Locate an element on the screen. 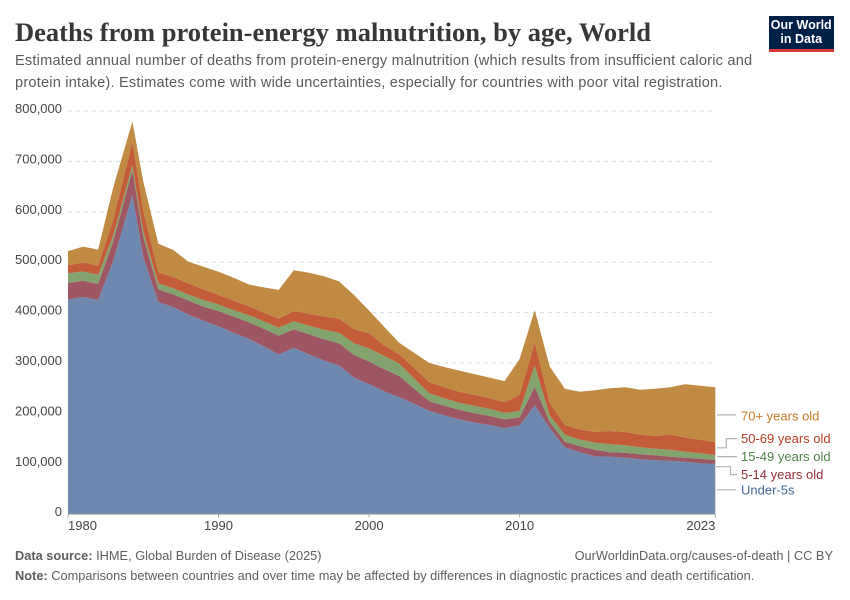  svg-text: 70+ years old is located at coordinates (780, 415).